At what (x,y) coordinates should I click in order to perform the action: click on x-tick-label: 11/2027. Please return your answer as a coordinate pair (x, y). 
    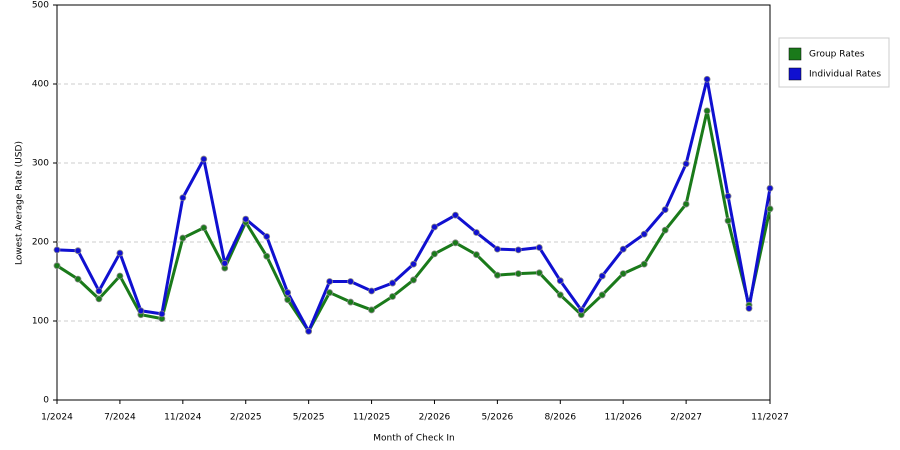
    Looking at the image, I should click on (769, 418).